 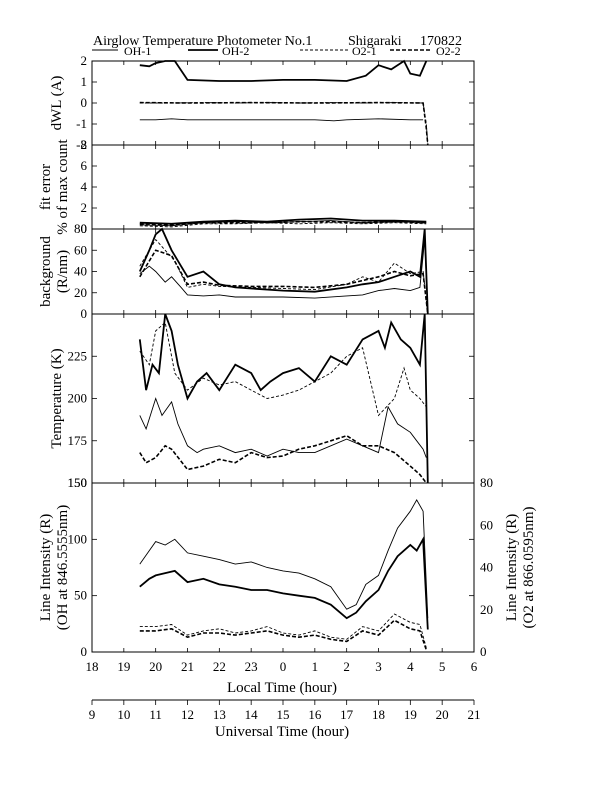 What do you see at coordinates (84, 165) in the screenshot?
I see `y-tick-label: 6` at bounding box center [84, 165].